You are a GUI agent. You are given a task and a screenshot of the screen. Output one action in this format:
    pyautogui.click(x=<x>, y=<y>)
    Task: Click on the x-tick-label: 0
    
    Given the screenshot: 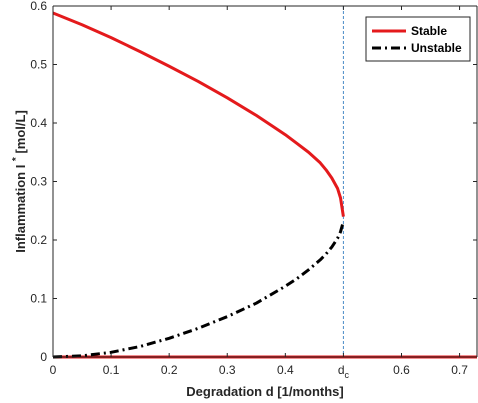 What is the action you would take?
    pyautogui.click(x=53, y=370)
    